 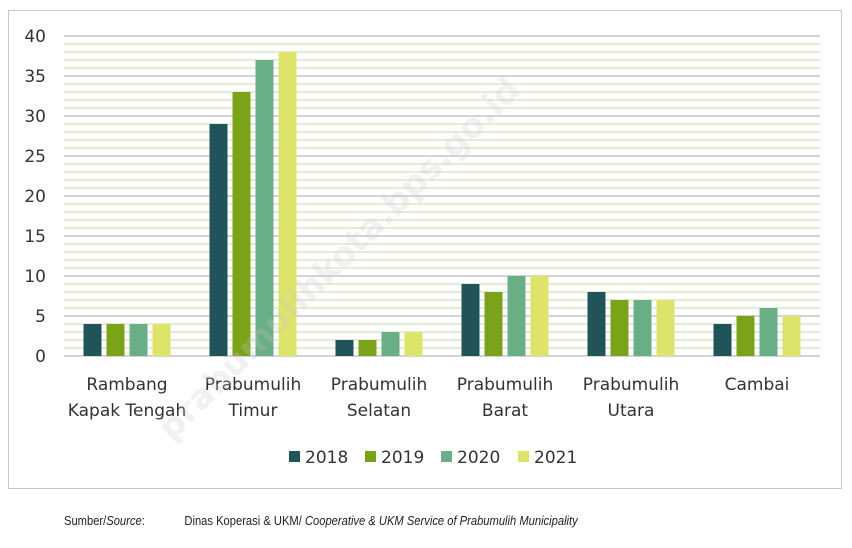 What do you see at coordinates (35, 237) in the screenshot?
I see `y-tick-label: 15` at bounding box center [35, 237].